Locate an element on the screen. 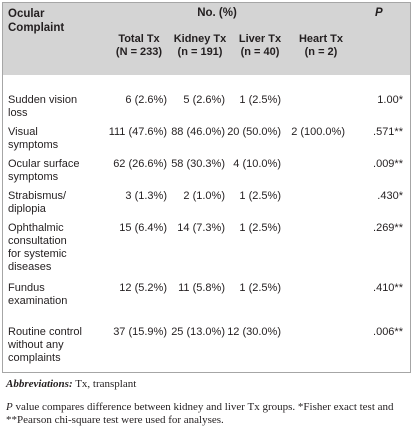  cell-p-value: .269** is located at coordinates (388, 228).